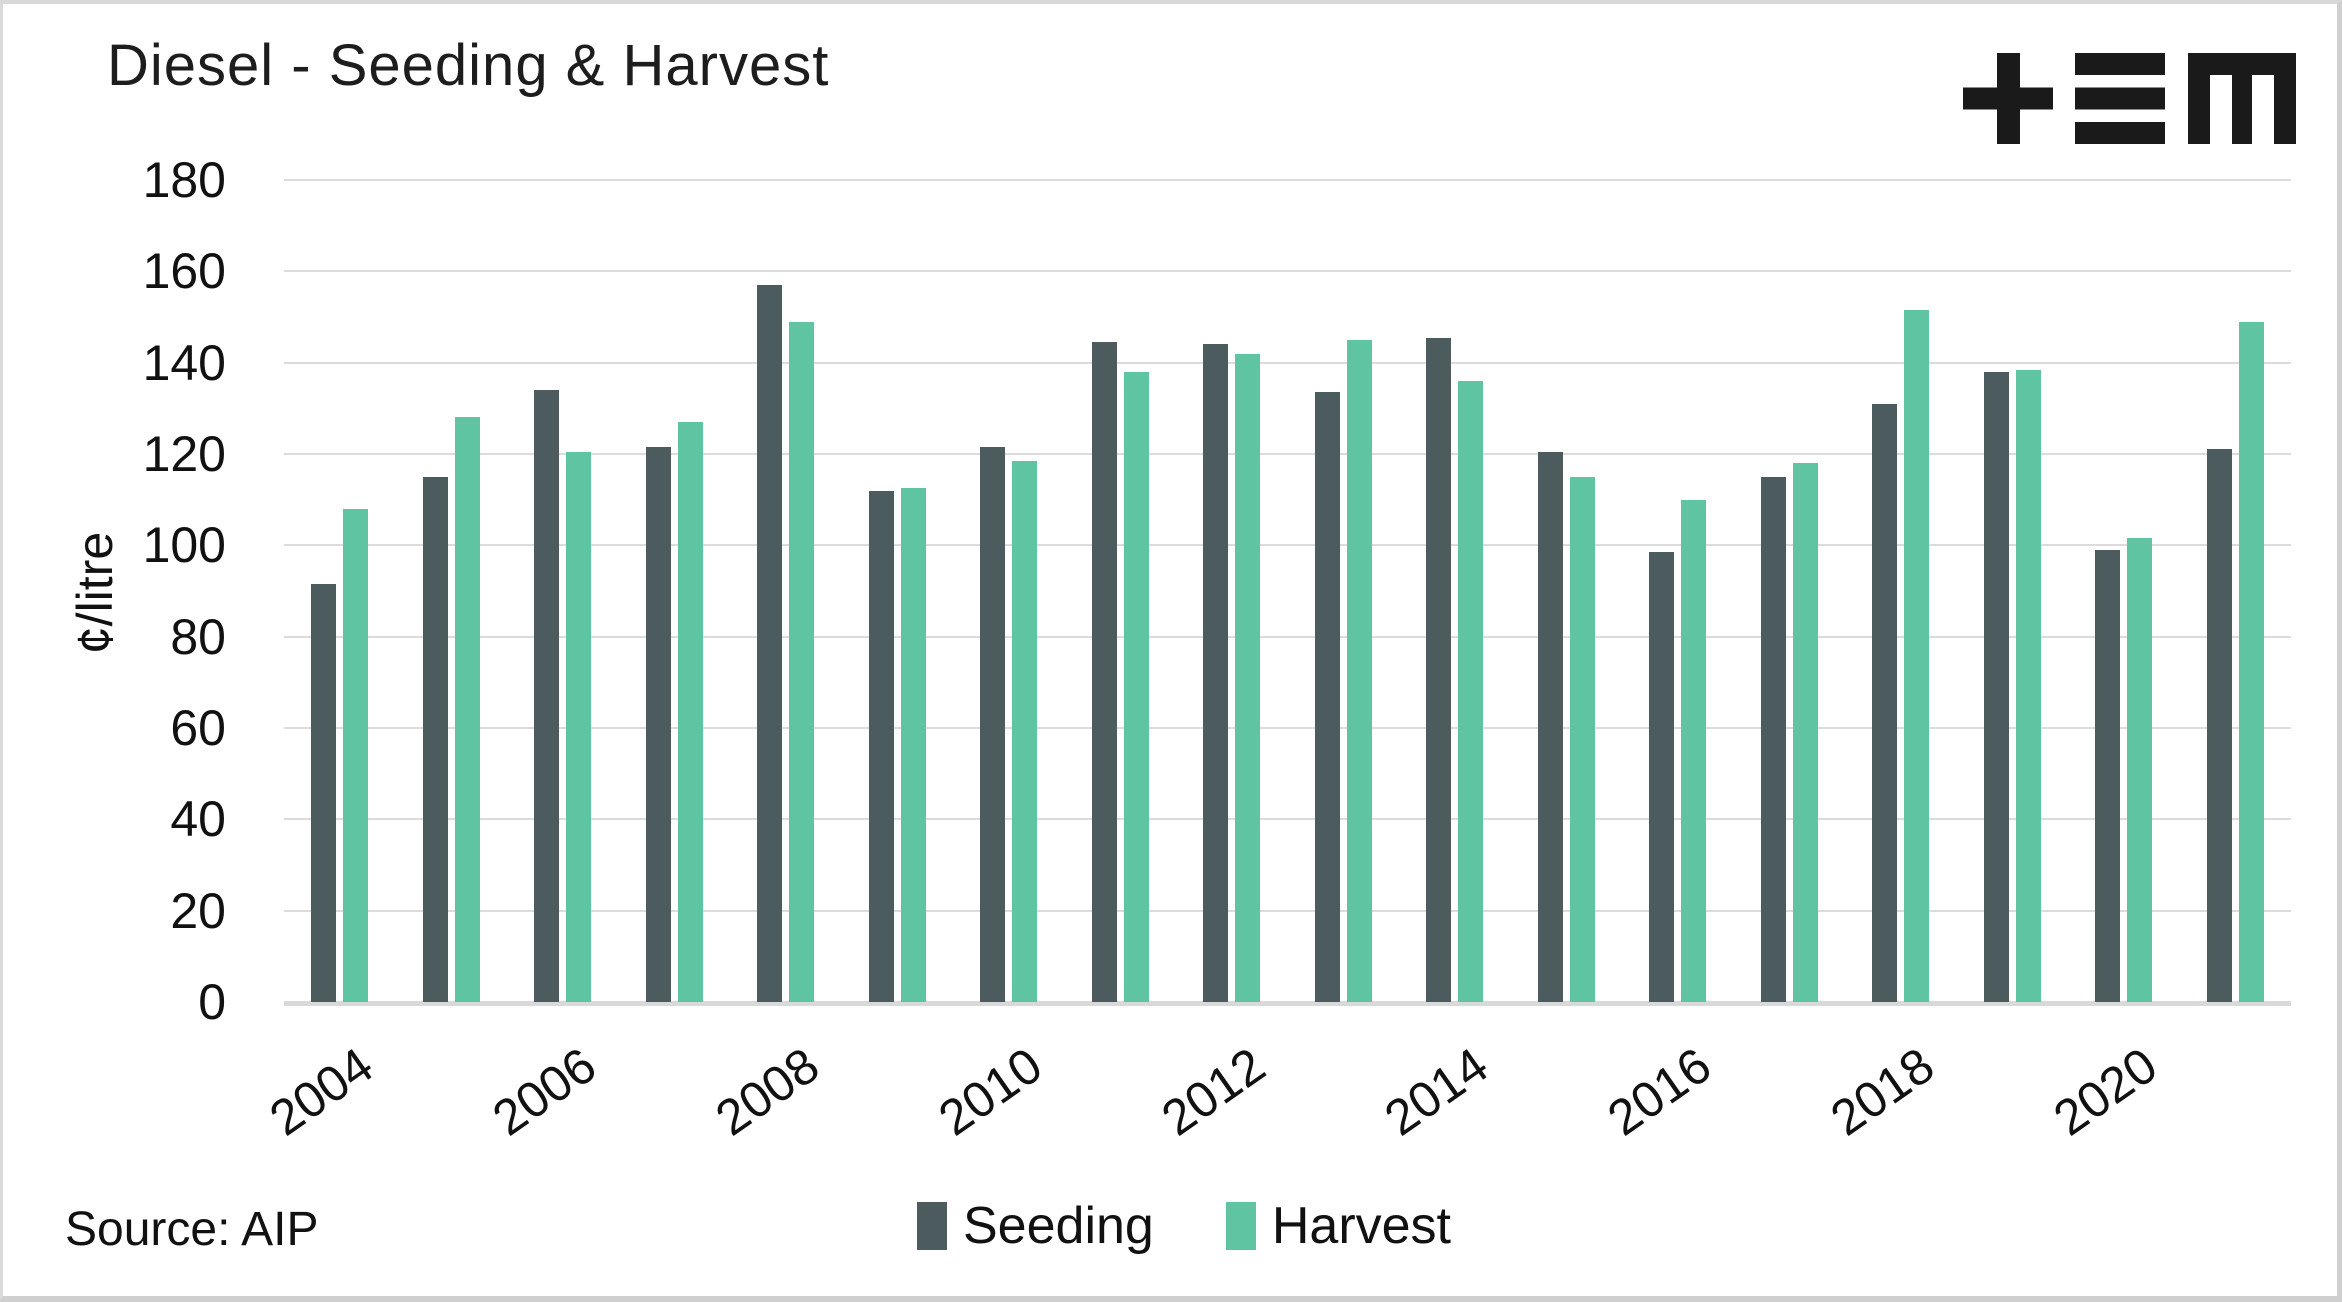 The image size is (2342, 1302). I want to click on bar-seeding-2014, so click(1439, 669).